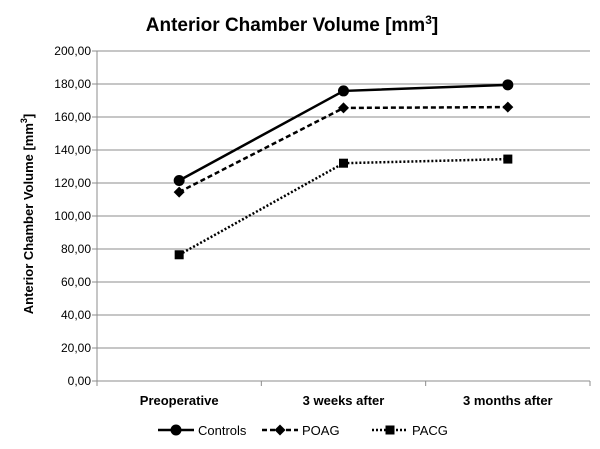 This screenshot has width=600, height=449. I want to click on chart-title-superscript: 3, so click(428, 20).